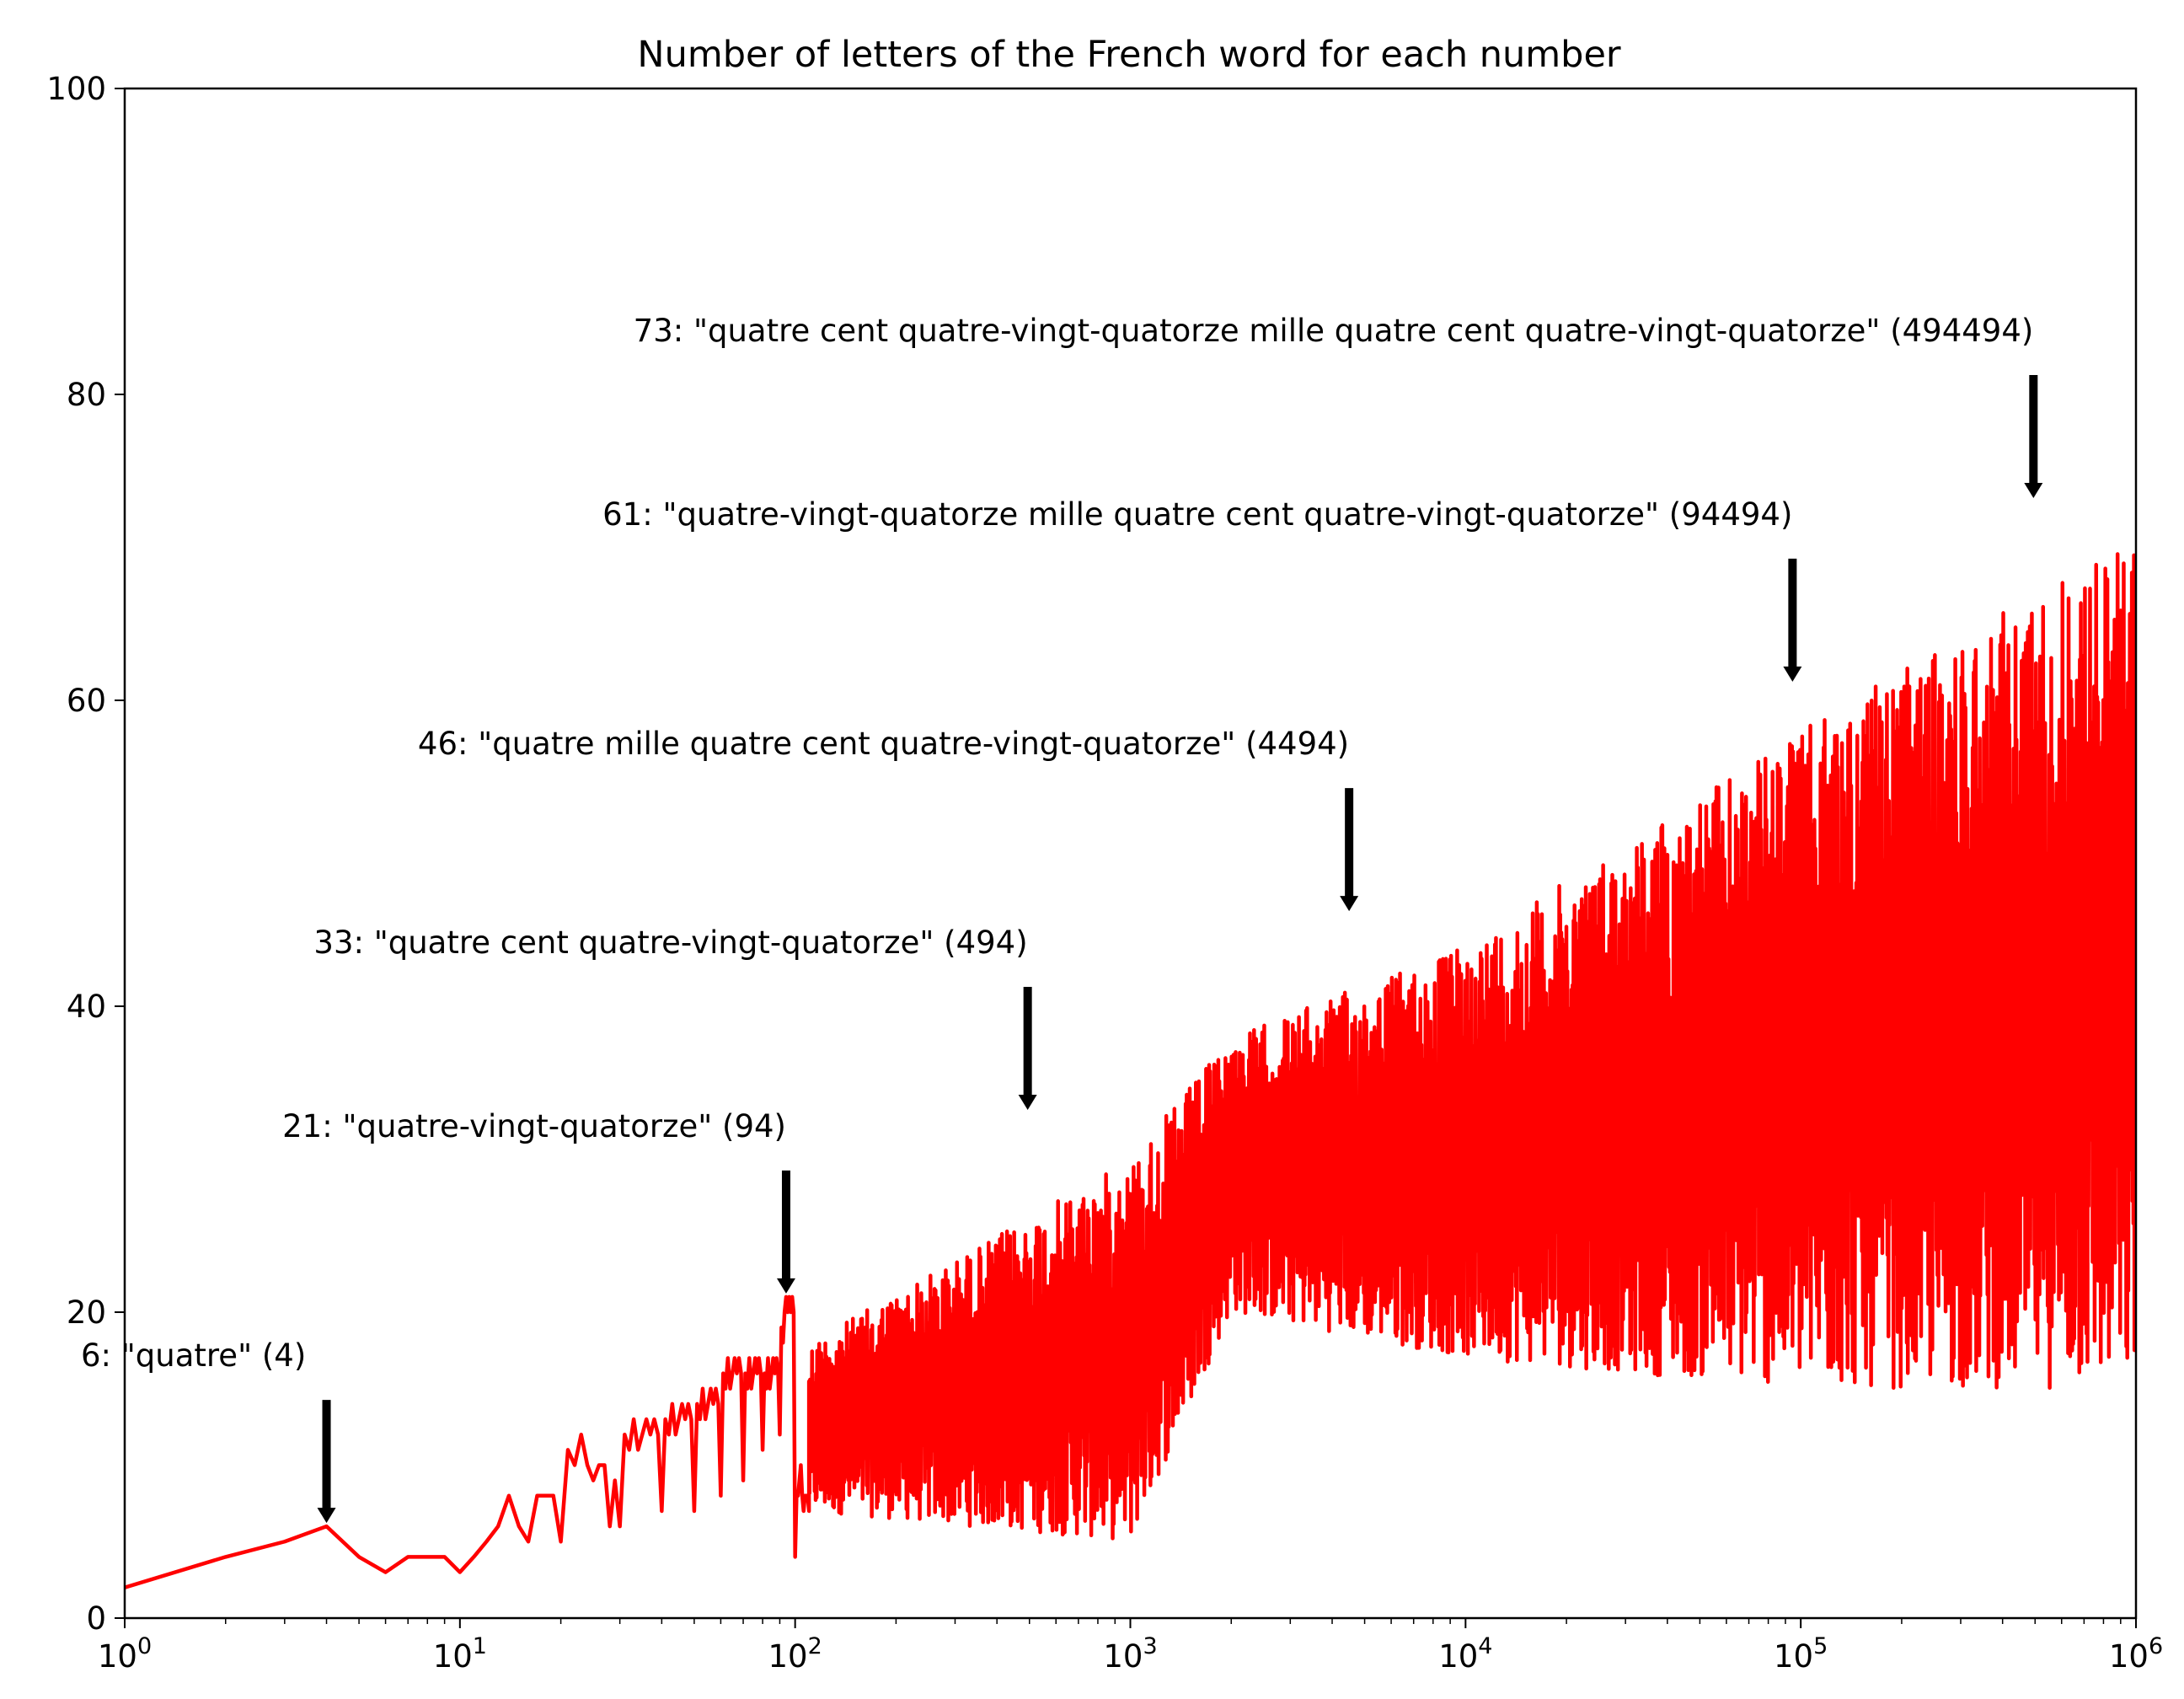  What do you see at coordinates (86, 395) in the screenshot?
I see `y-tick-label: 80` at bounding box center [86, 395].